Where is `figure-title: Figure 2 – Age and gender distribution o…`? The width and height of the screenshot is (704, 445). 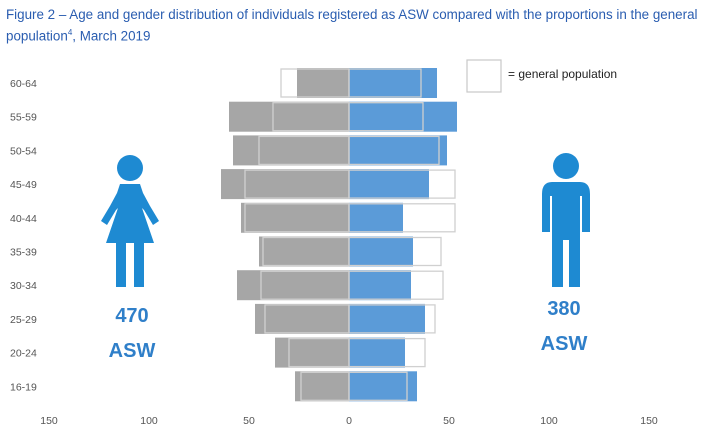 figure-title: Figure 2 – Age and gender distribution o… is located at coordinates (352, 25).